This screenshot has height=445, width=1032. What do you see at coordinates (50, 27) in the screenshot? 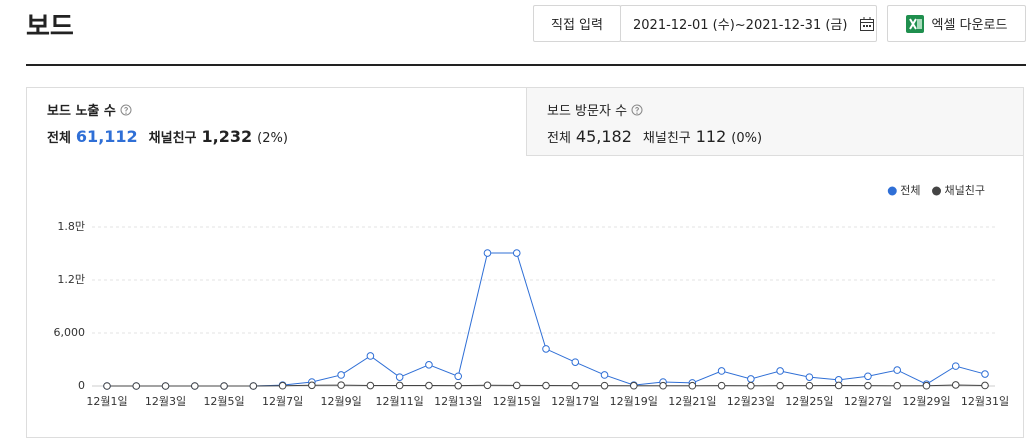
I see `page-title: 보드` at bounding box center [50, 27].